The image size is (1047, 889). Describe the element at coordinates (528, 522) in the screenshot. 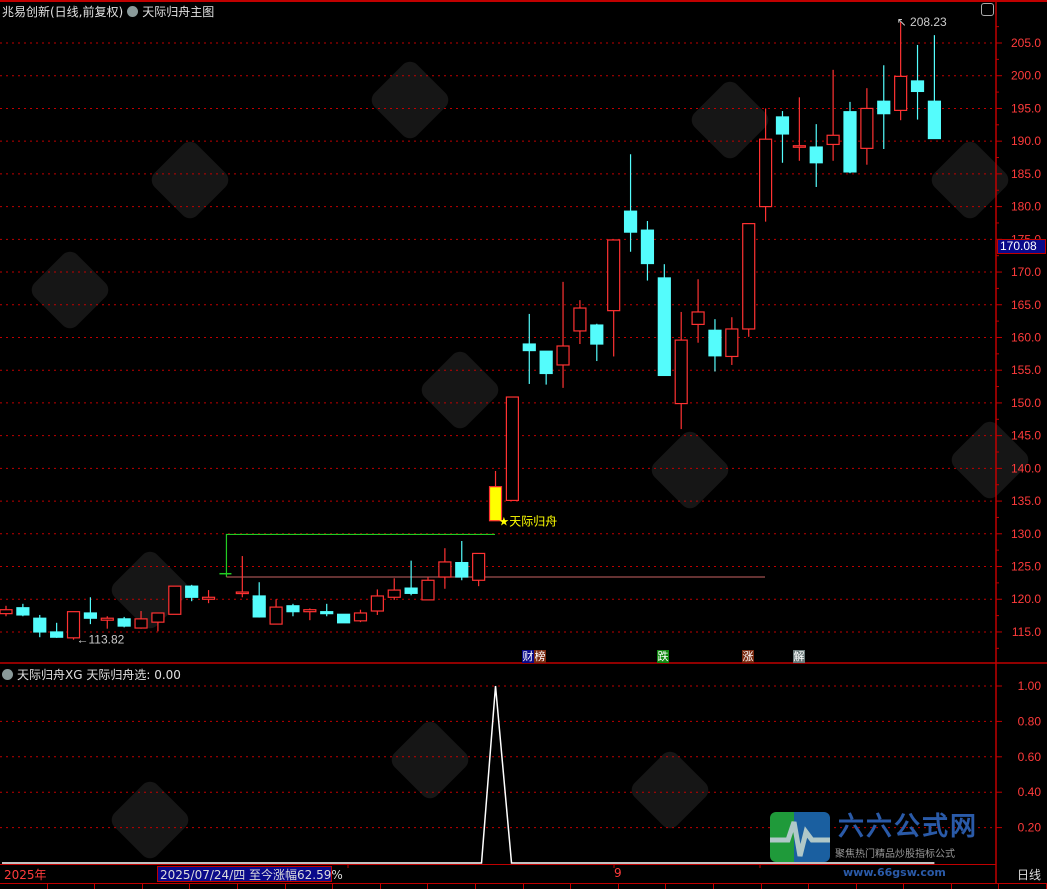

I see `signal-label: ★天际归舟` at that location.